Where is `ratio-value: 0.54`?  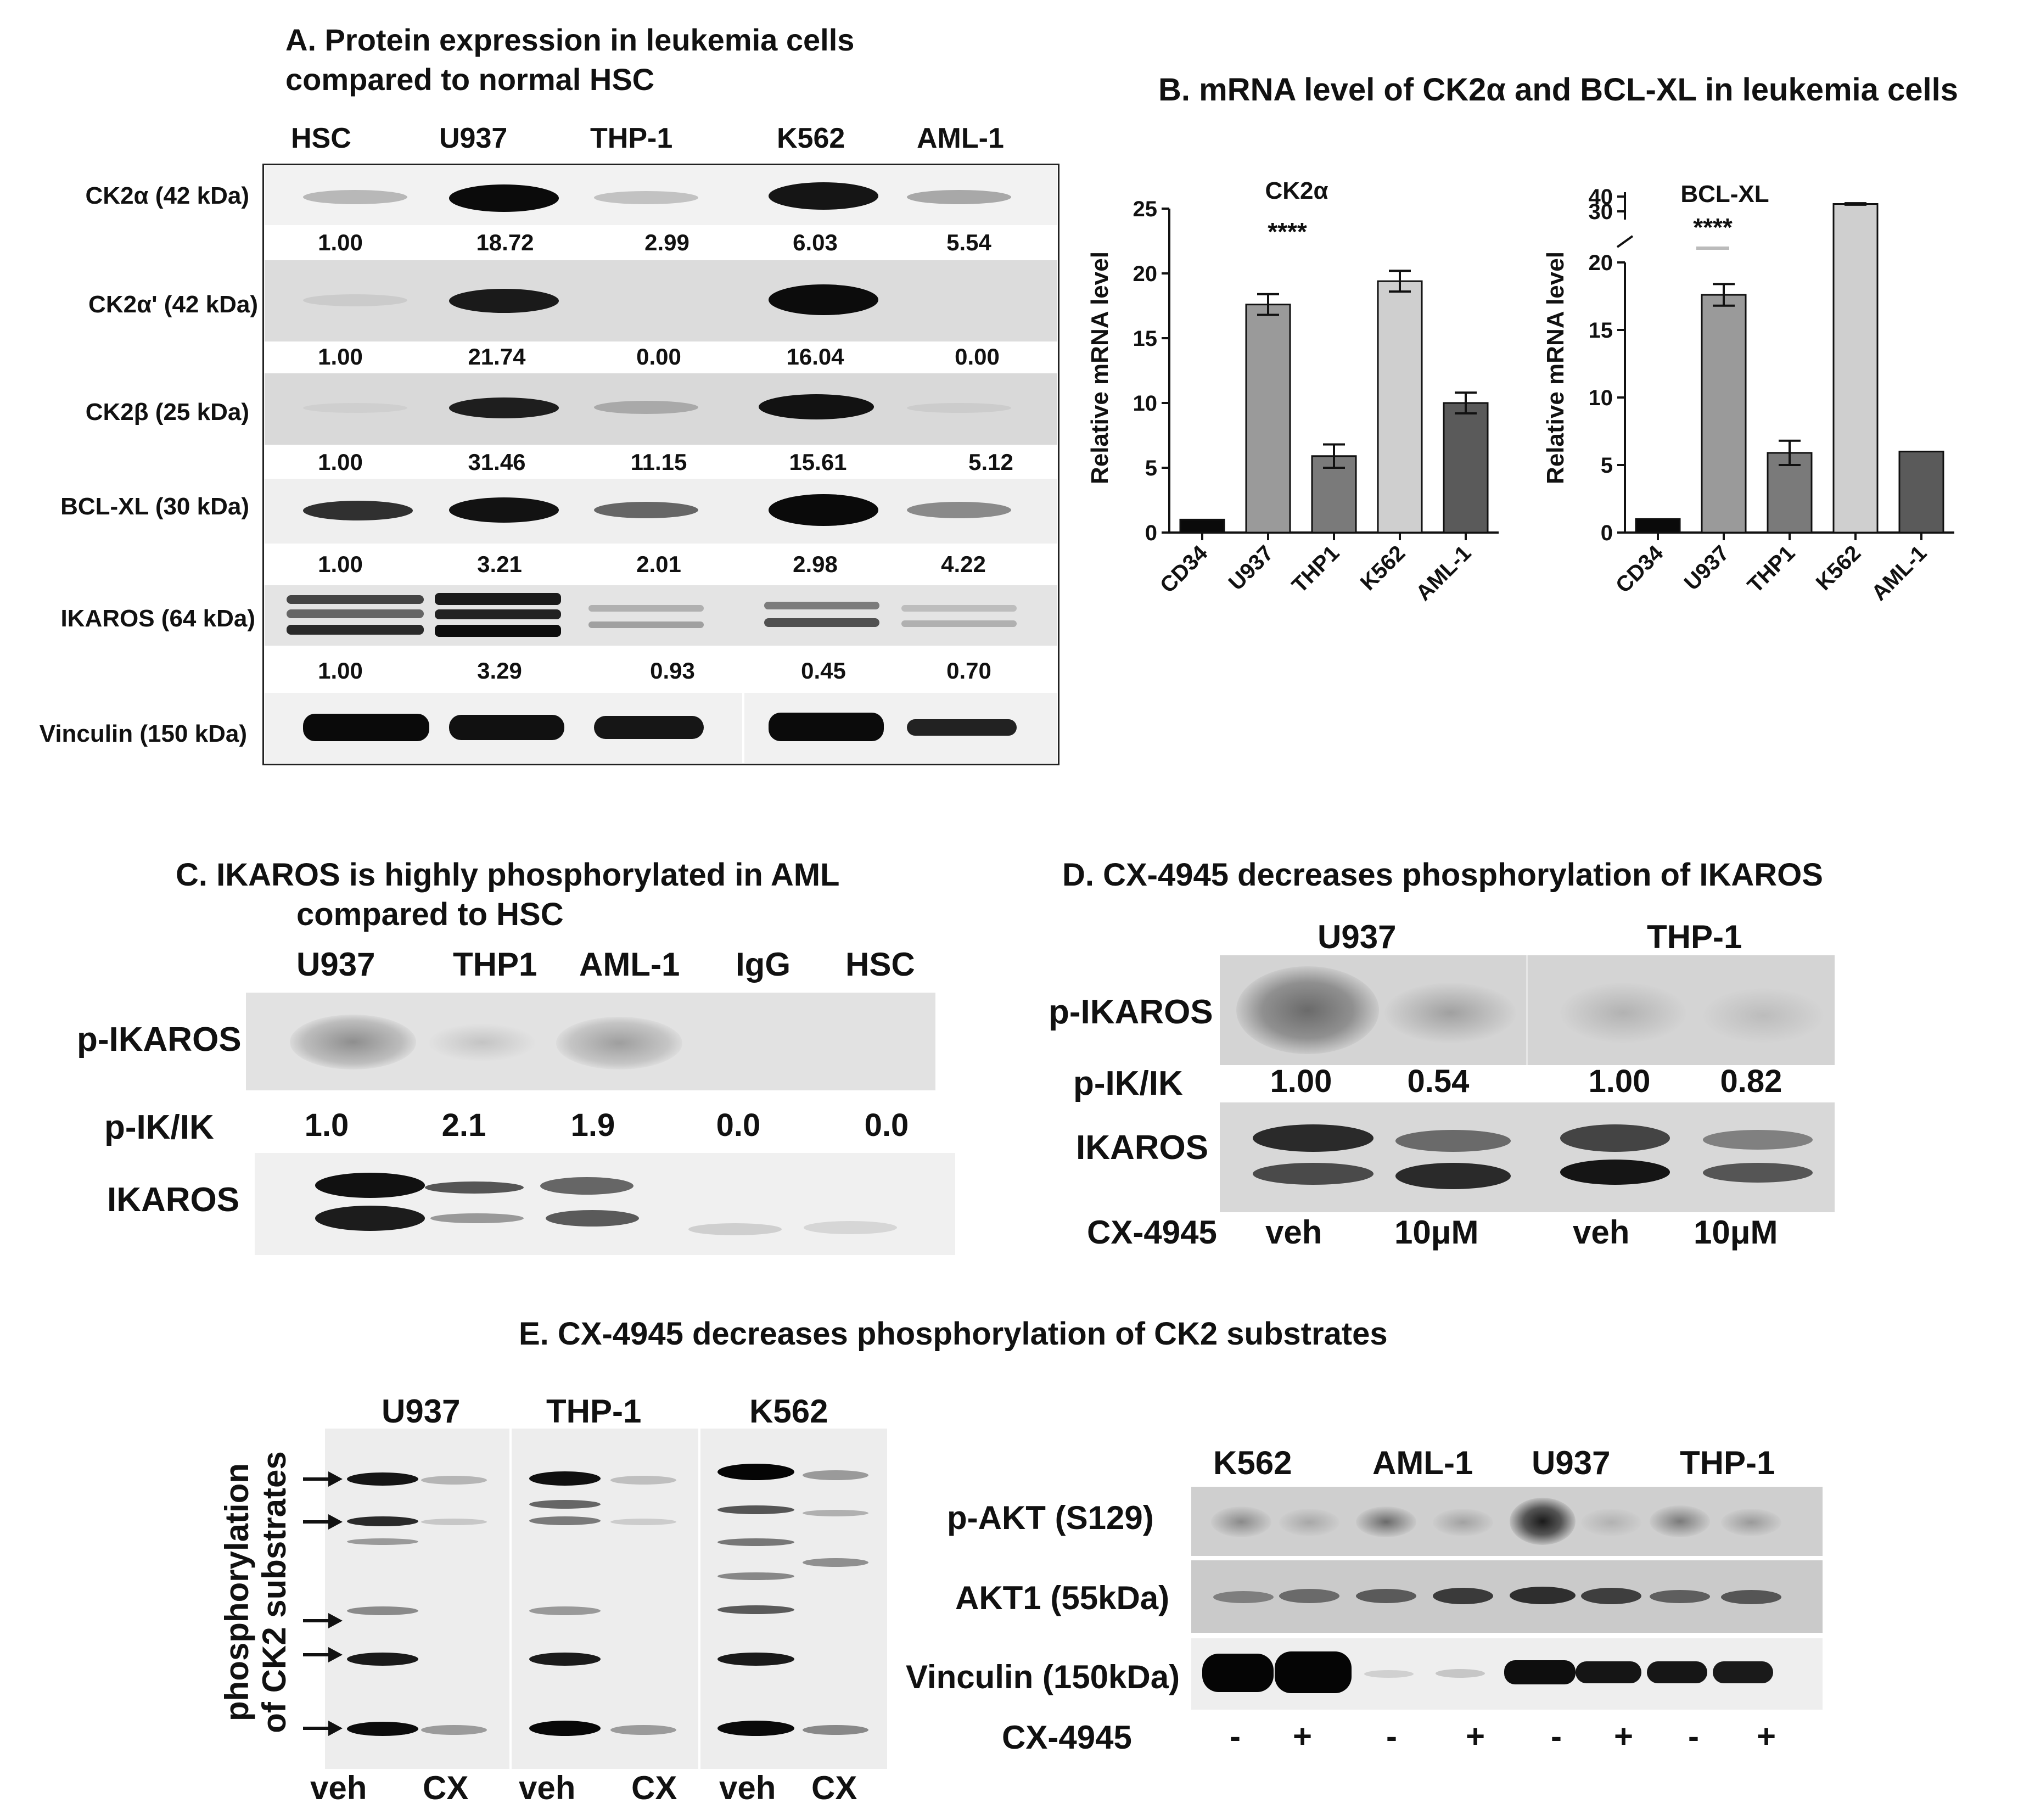 ratio-value: 0.54 is located at coordinates (1438, 1081).